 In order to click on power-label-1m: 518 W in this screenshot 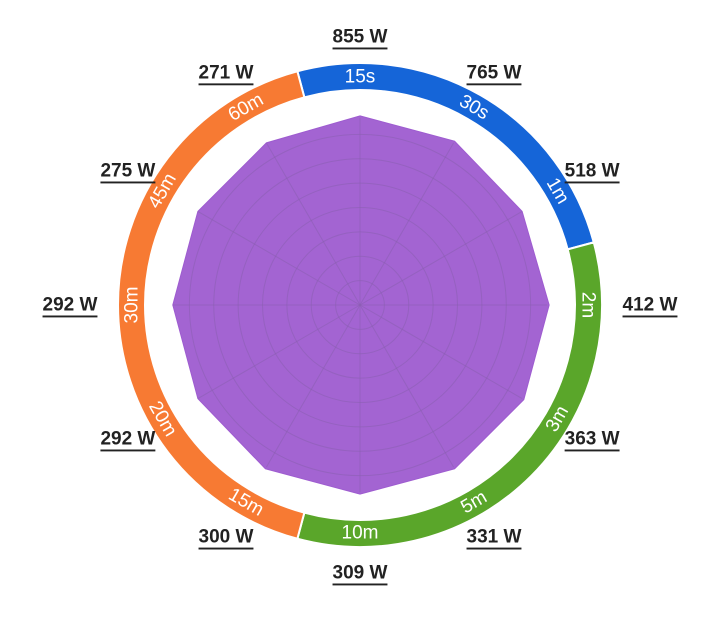, I will do `click(592, 171)`.